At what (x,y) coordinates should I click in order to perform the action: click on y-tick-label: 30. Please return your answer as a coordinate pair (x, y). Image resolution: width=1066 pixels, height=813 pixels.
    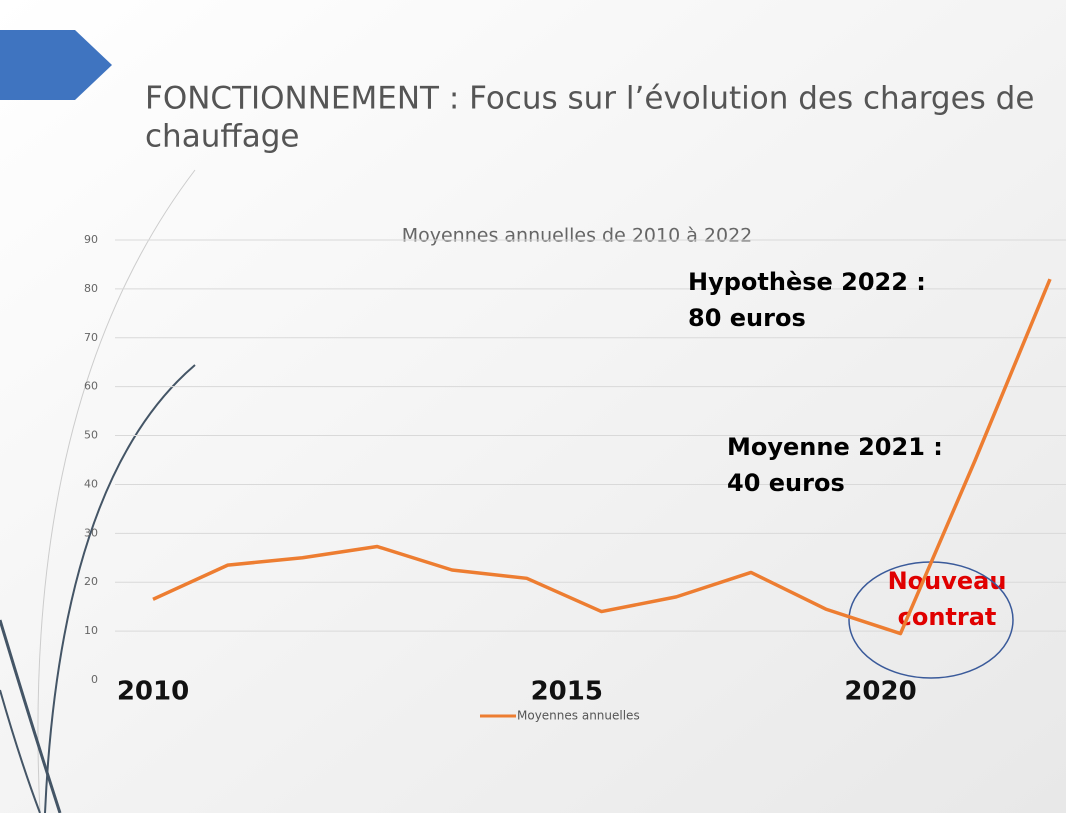
    Looking at the image, I should click on (91, 532).